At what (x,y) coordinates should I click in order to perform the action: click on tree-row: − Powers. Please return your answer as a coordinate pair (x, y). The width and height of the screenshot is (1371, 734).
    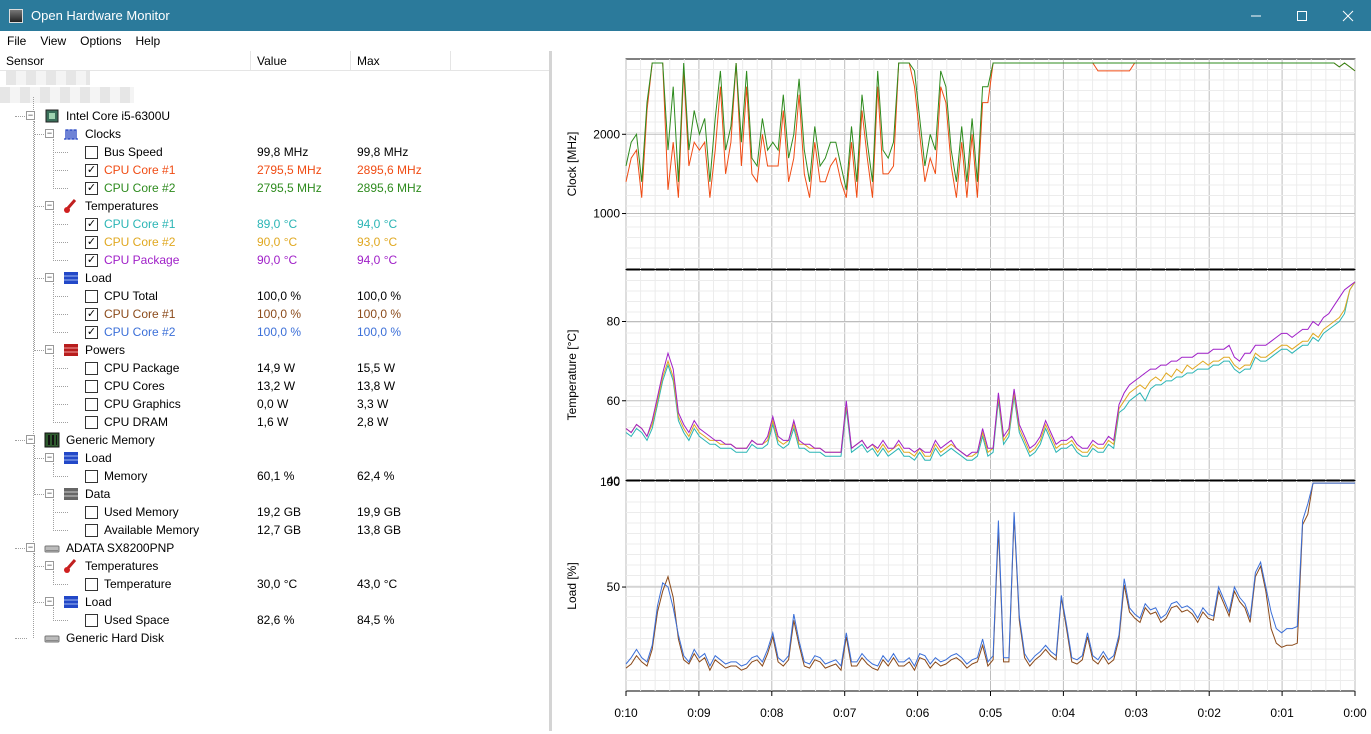
    Looking at the image, I should click on (274, 350).